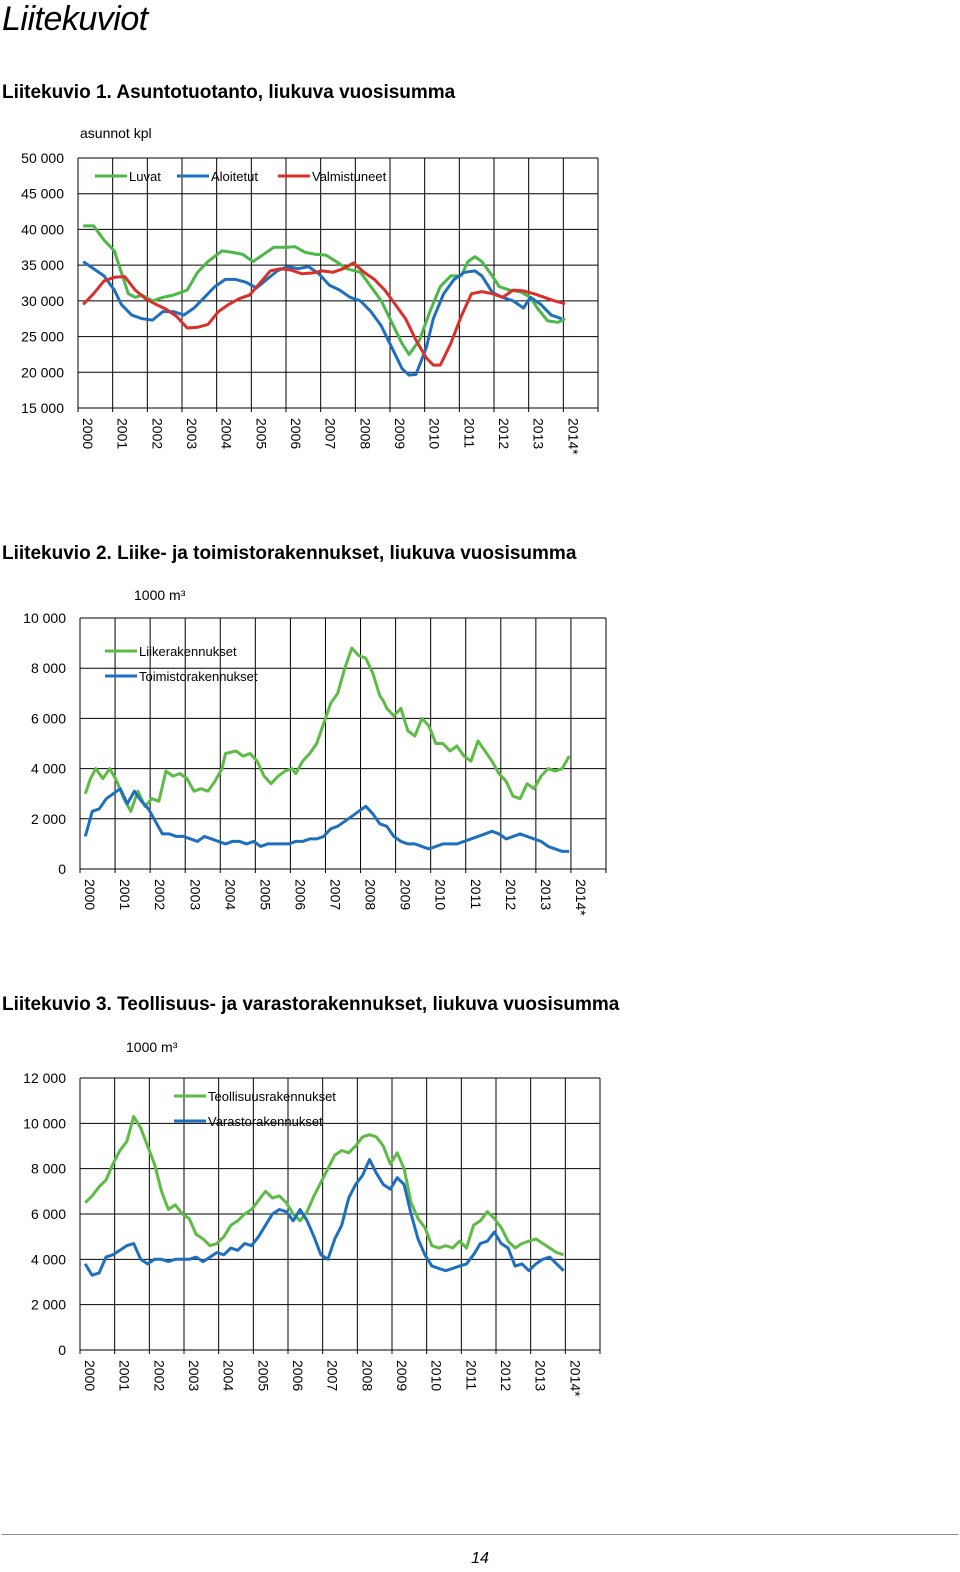 The width and height of the screenshot is (960, 1572). What do you see at coordinates (42, 229) in the screenshot?
I see `y-tick-label: 40 000` at bounding box center [42, 229].